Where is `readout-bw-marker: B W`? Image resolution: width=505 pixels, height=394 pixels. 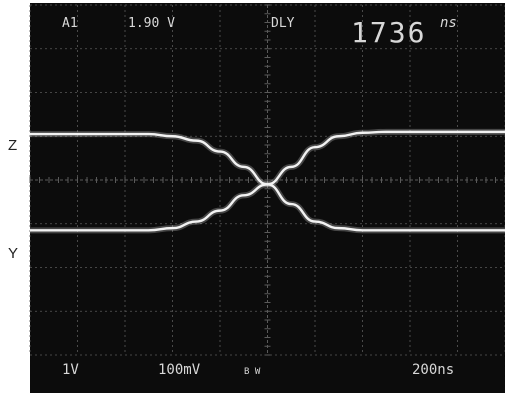 readout-bw-marker: B W is located at coordinates (252, 372).